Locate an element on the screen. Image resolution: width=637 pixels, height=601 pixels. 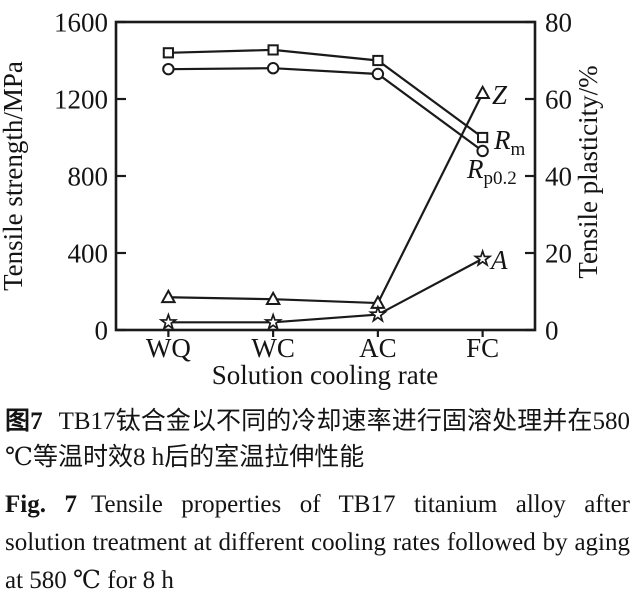
y-right-tick-label: 80 is located at coordinates (558, 23).